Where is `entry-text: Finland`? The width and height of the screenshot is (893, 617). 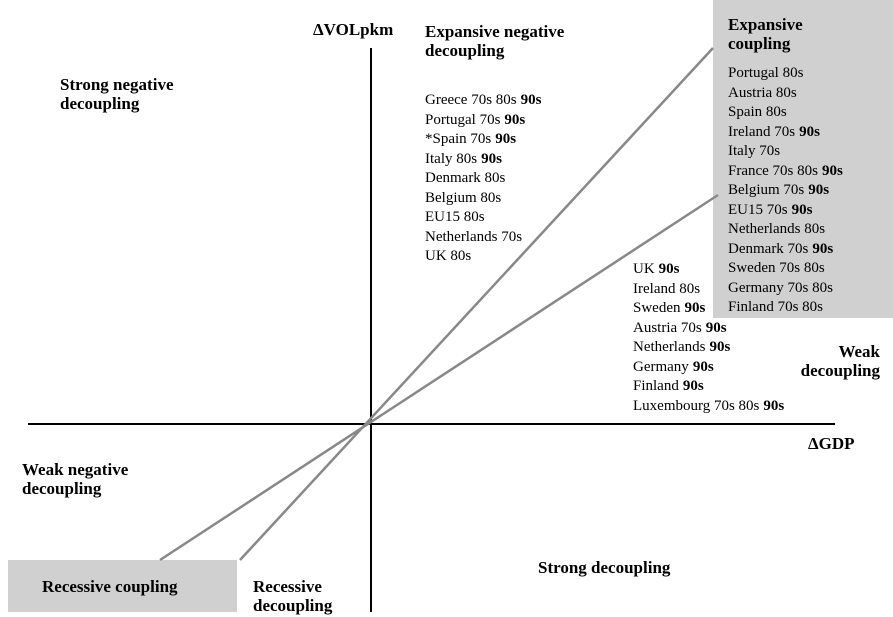 entry-text: Finland is located at coordinates (656, 386).